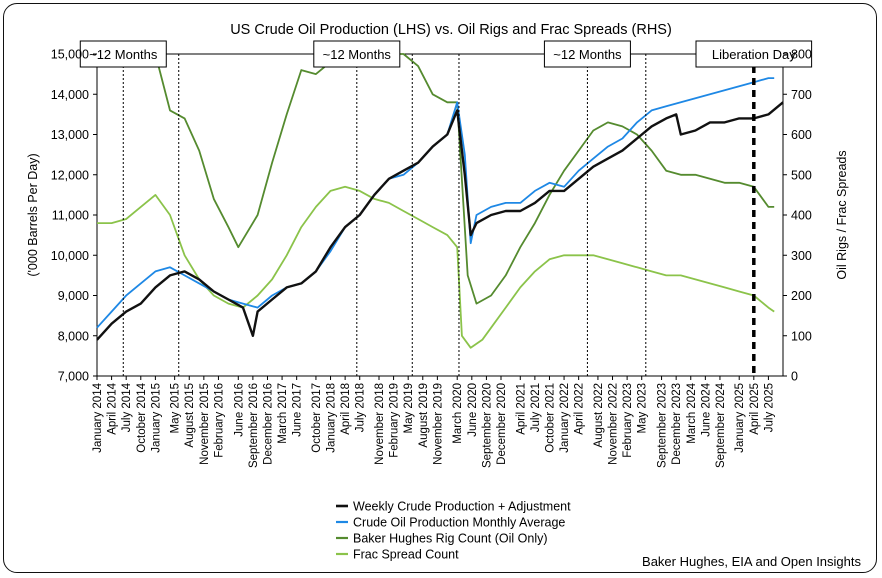  Describe the element at coordinates (438, 424) in the screenshot. I see `x-tick-label: November 2019` at that location.